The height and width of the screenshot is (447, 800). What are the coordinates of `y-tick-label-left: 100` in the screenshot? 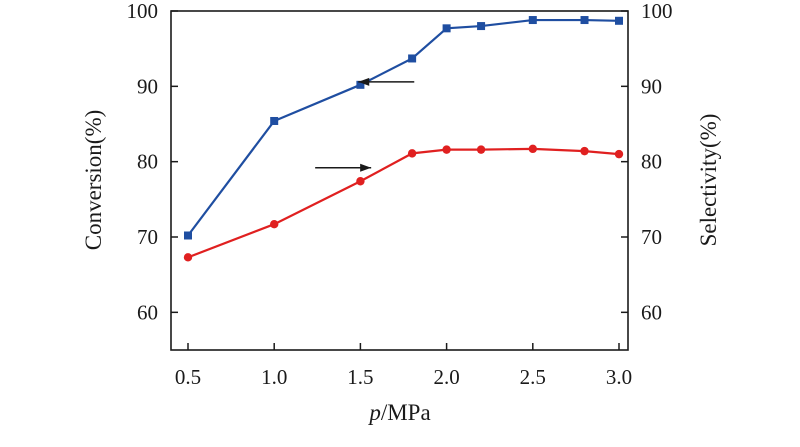 It's located at (143, 11).